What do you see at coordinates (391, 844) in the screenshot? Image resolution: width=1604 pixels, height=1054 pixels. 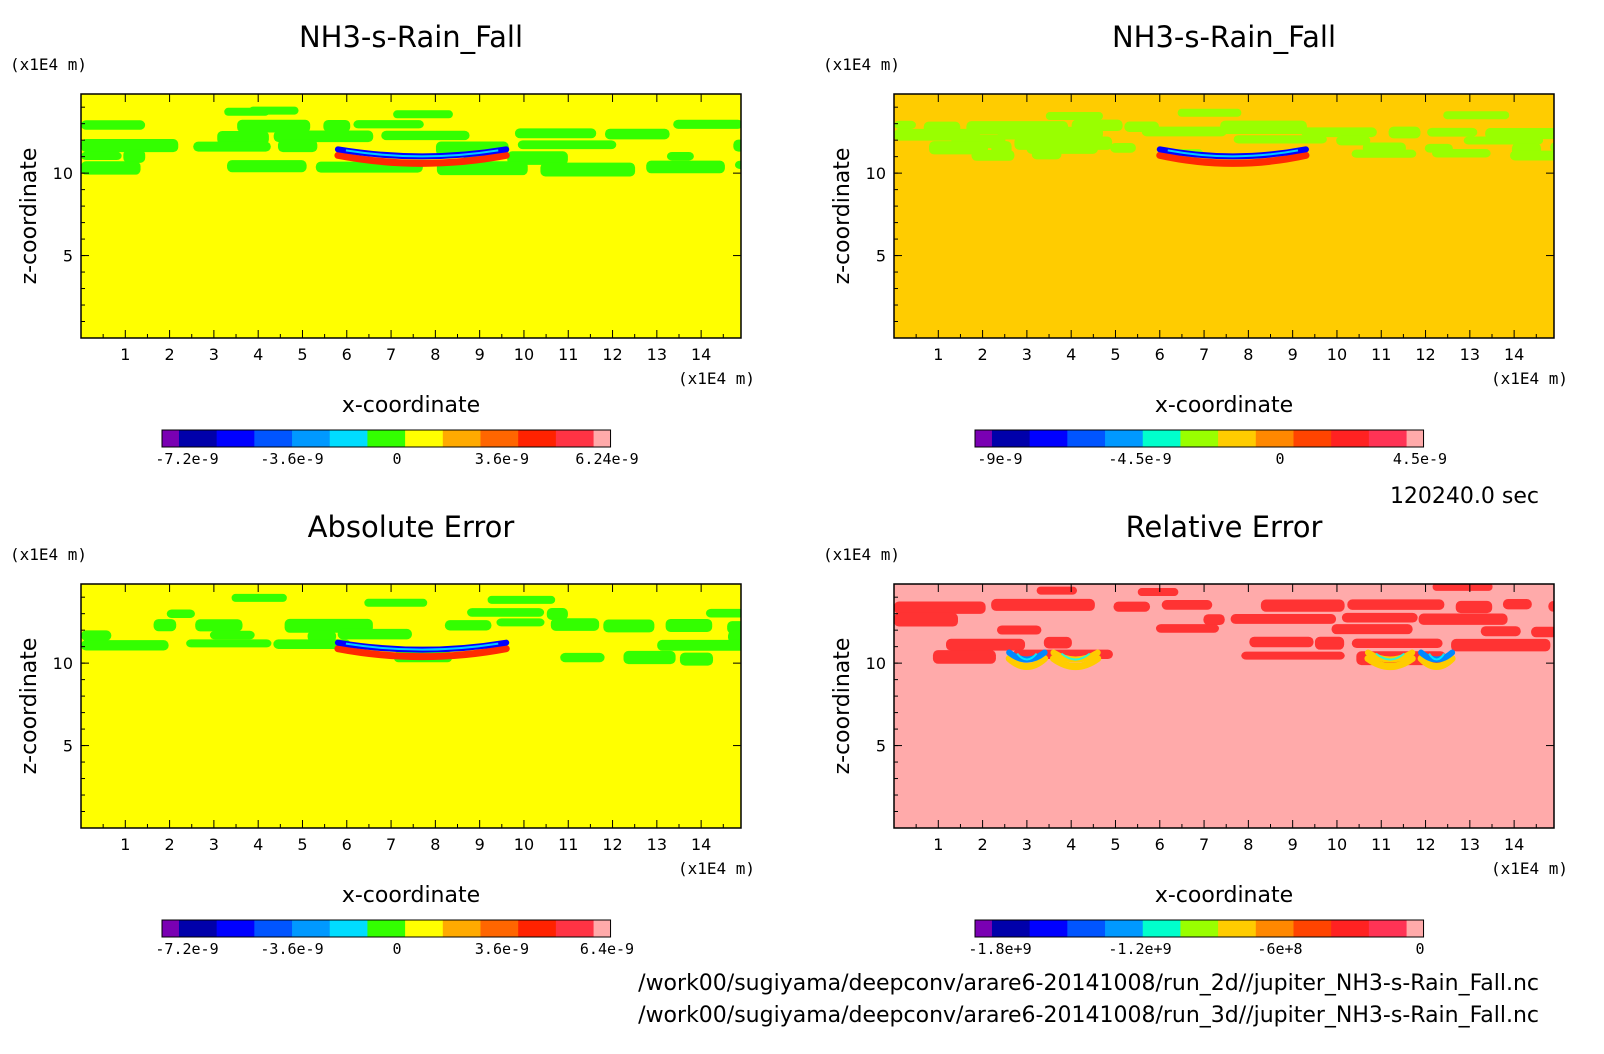 I see `x-tick-label: 7` at bounding box center [391, 844].